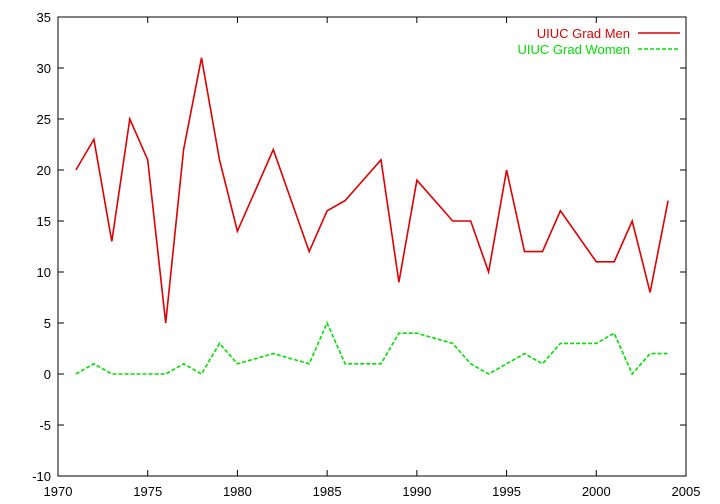  I want to click on y-tick-label: 30, so click(44, 68).